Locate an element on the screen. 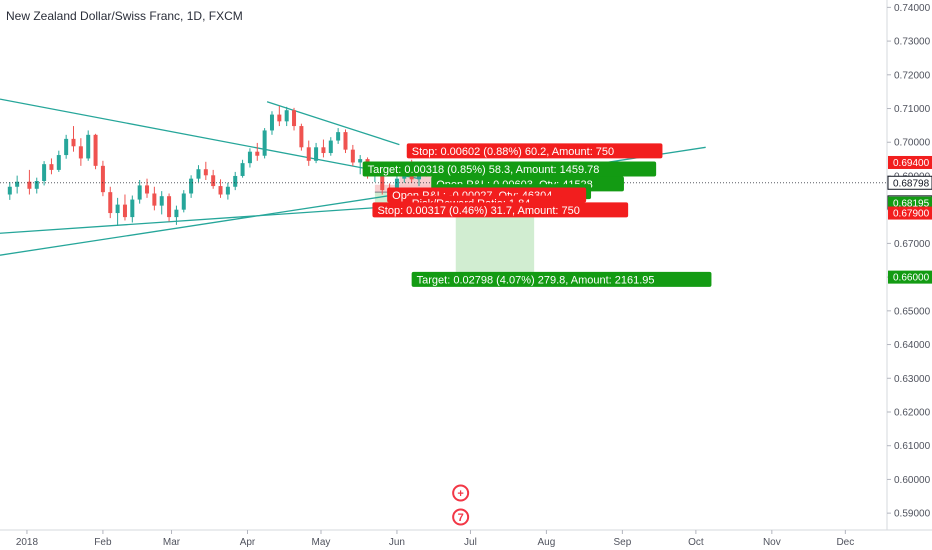 This screenshot has height=550, width=932. price-label: 0.66000 is located at coordinates (911, 278).